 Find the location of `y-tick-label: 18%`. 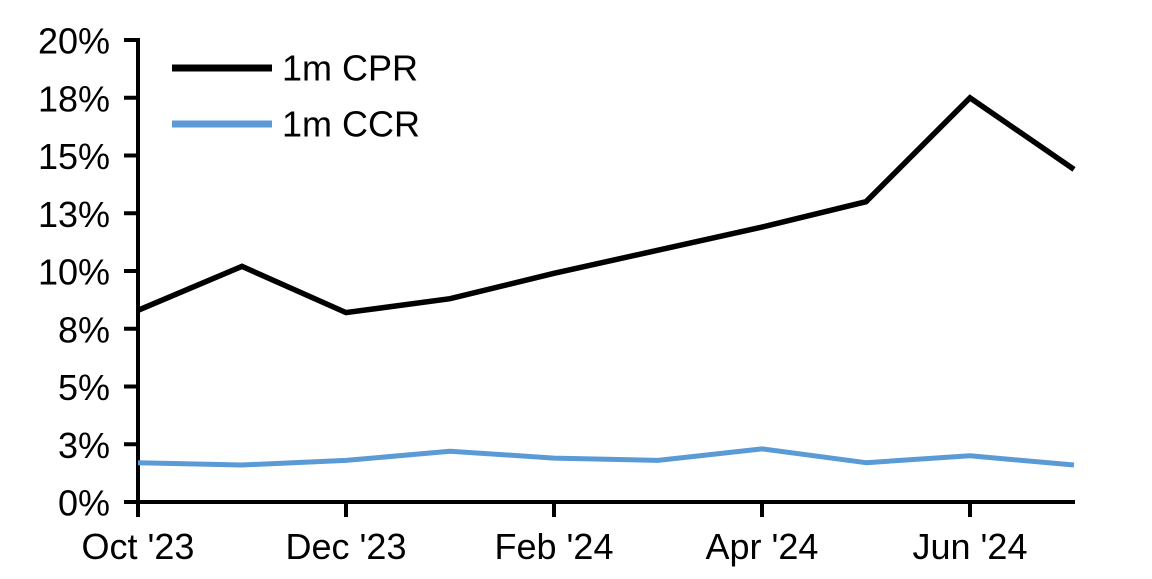

y-tick-label: 18% is located at coordinates (74, 98).